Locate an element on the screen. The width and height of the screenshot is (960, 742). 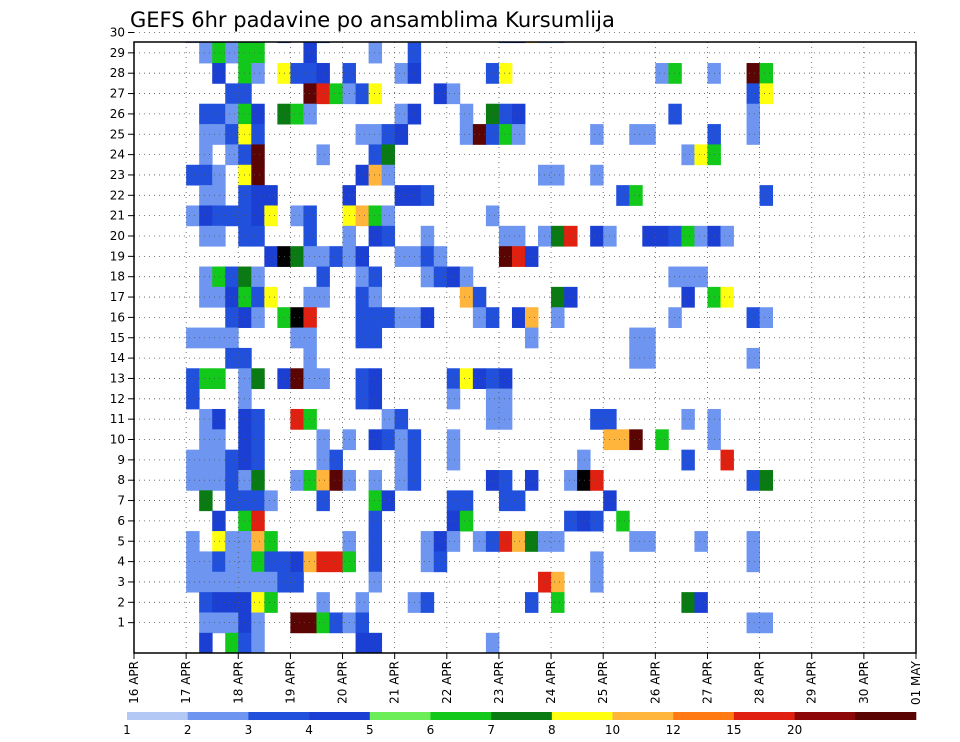
colorbar: 1 2 3 4 5 6 7 8 10 12 15 20 is located at coordinates (520, 724).